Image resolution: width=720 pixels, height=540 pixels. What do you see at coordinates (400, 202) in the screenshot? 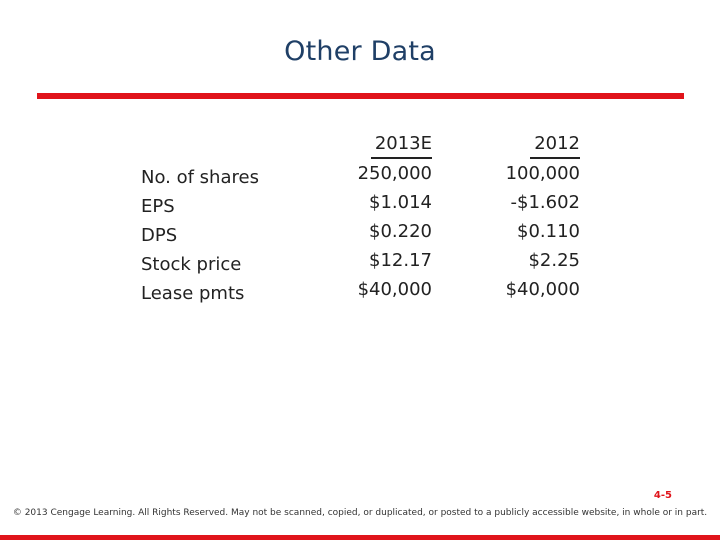
I see `cell-2013e-eps: $1.014` at bounding box center [400, 202].